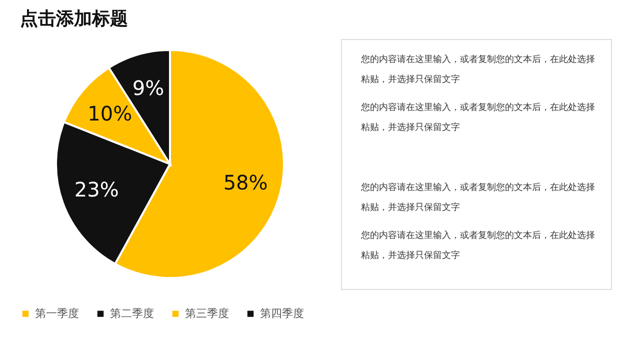 This screenshot has width=635, height=358. I want to click on legend-label: 第三季度, so click(207, 313).